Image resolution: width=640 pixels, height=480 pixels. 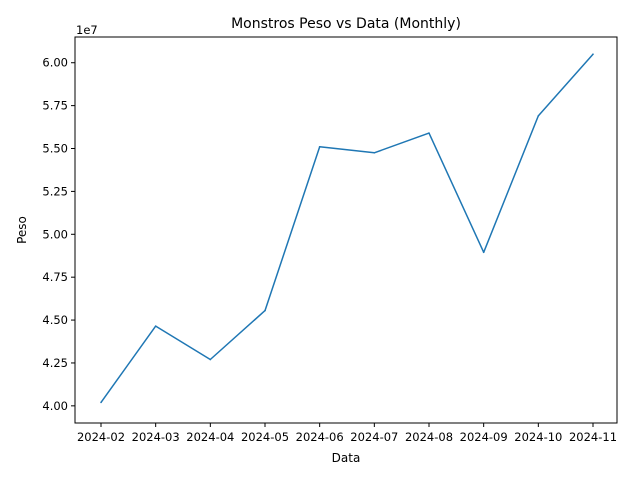 What do you see at coordinates (55, 277) in the screenshot?
I see `y-tick-label: 4.75` at bounding box center [55, 277].